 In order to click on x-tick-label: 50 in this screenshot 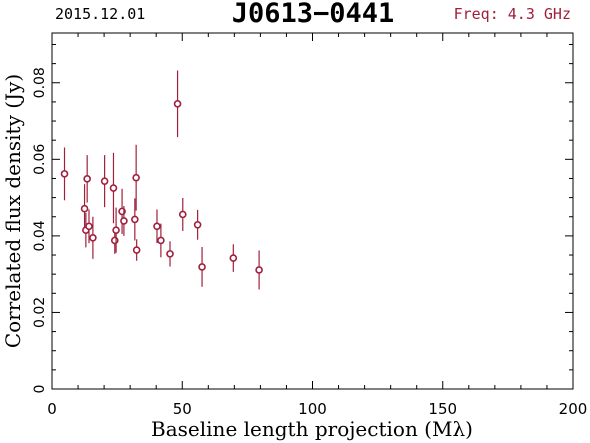, I will do `click(182, 409)`.